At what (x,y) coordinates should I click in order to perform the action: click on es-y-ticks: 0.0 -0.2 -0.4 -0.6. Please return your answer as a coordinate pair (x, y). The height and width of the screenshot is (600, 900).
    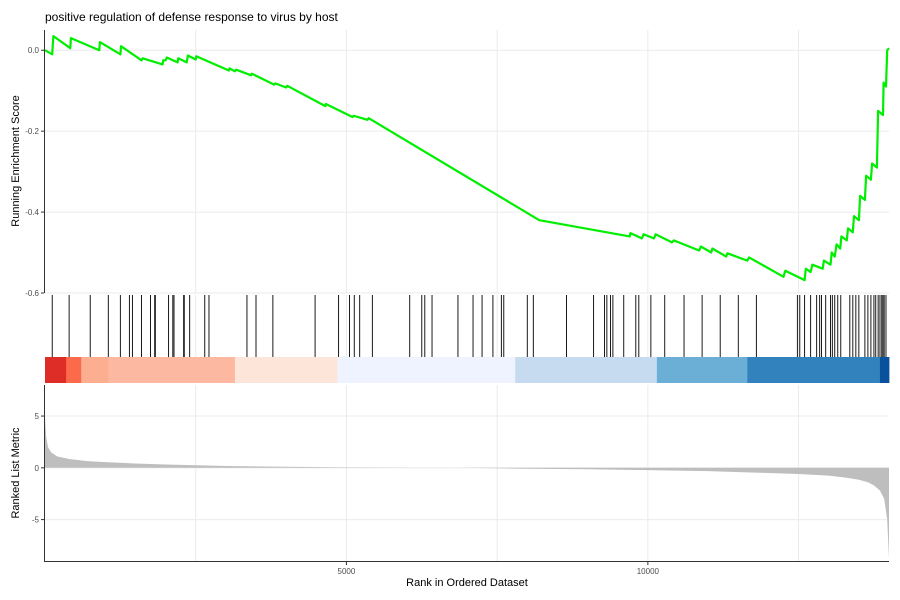
    Looking at the image, I should click on (34, 172).